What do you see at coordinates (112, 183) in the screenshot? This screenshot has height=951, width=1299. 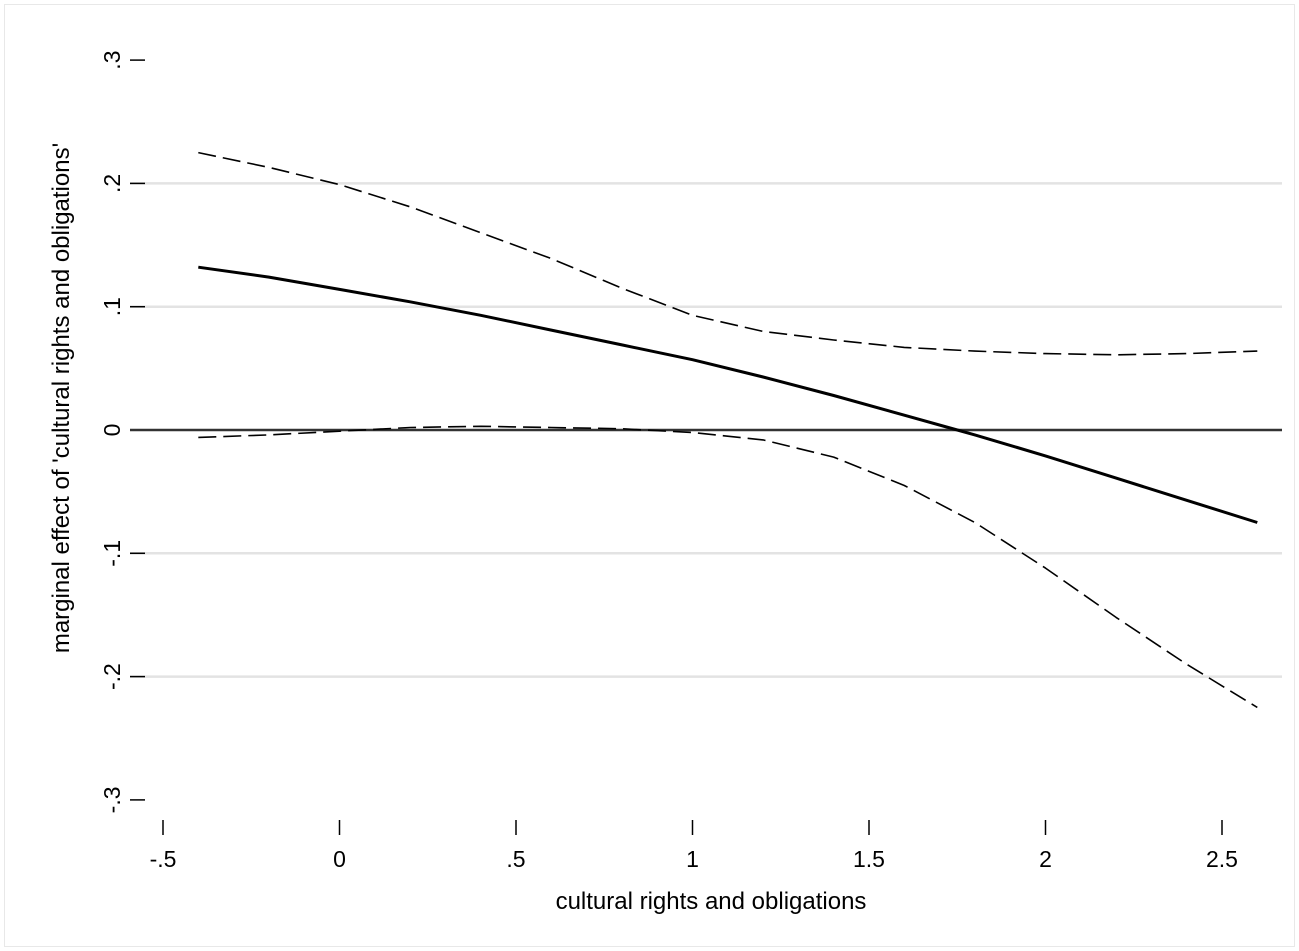 I see `y-tick-label: .2` at bounding box center [112, 183].